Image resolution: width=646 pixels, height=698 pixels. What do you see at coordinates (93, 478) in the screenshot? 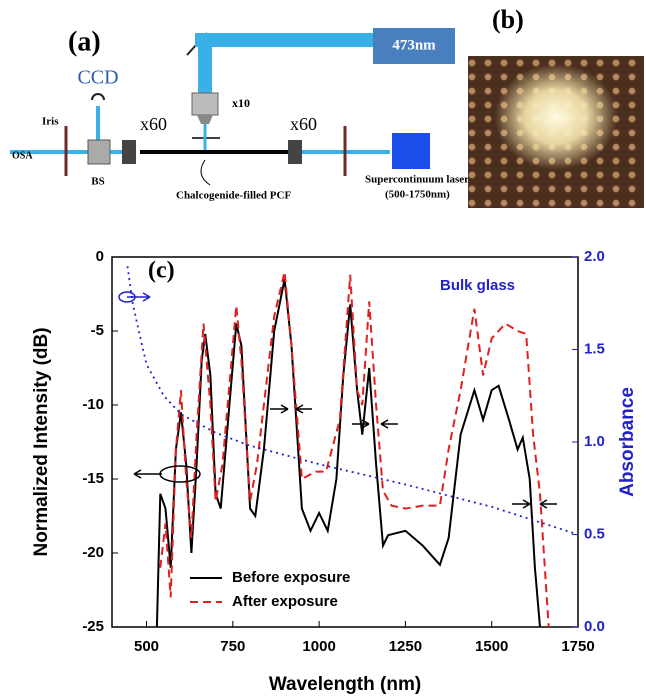
I see `y-tick-label: -15` at bounding box center [93, 478].